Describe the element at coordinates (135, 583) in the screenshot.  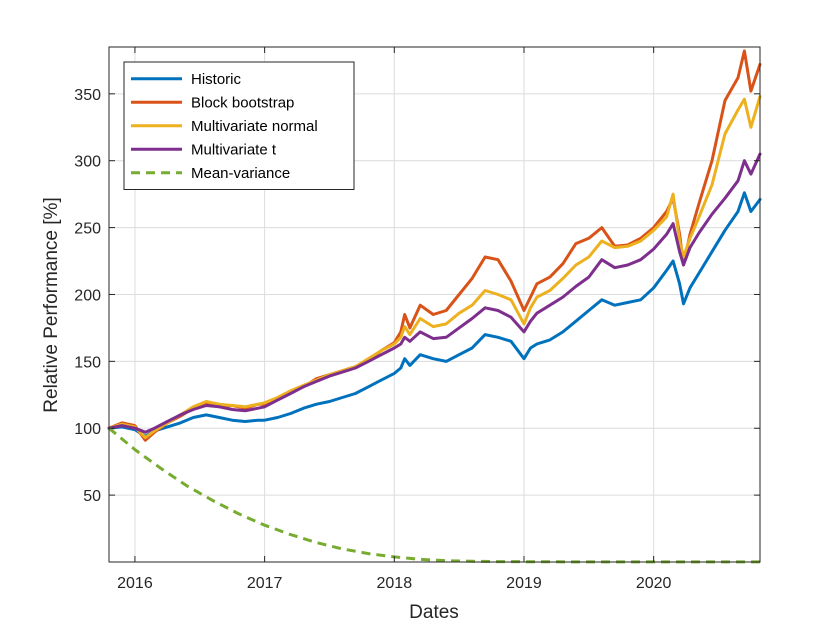
I see `x-tick-label: 2016` at that location.